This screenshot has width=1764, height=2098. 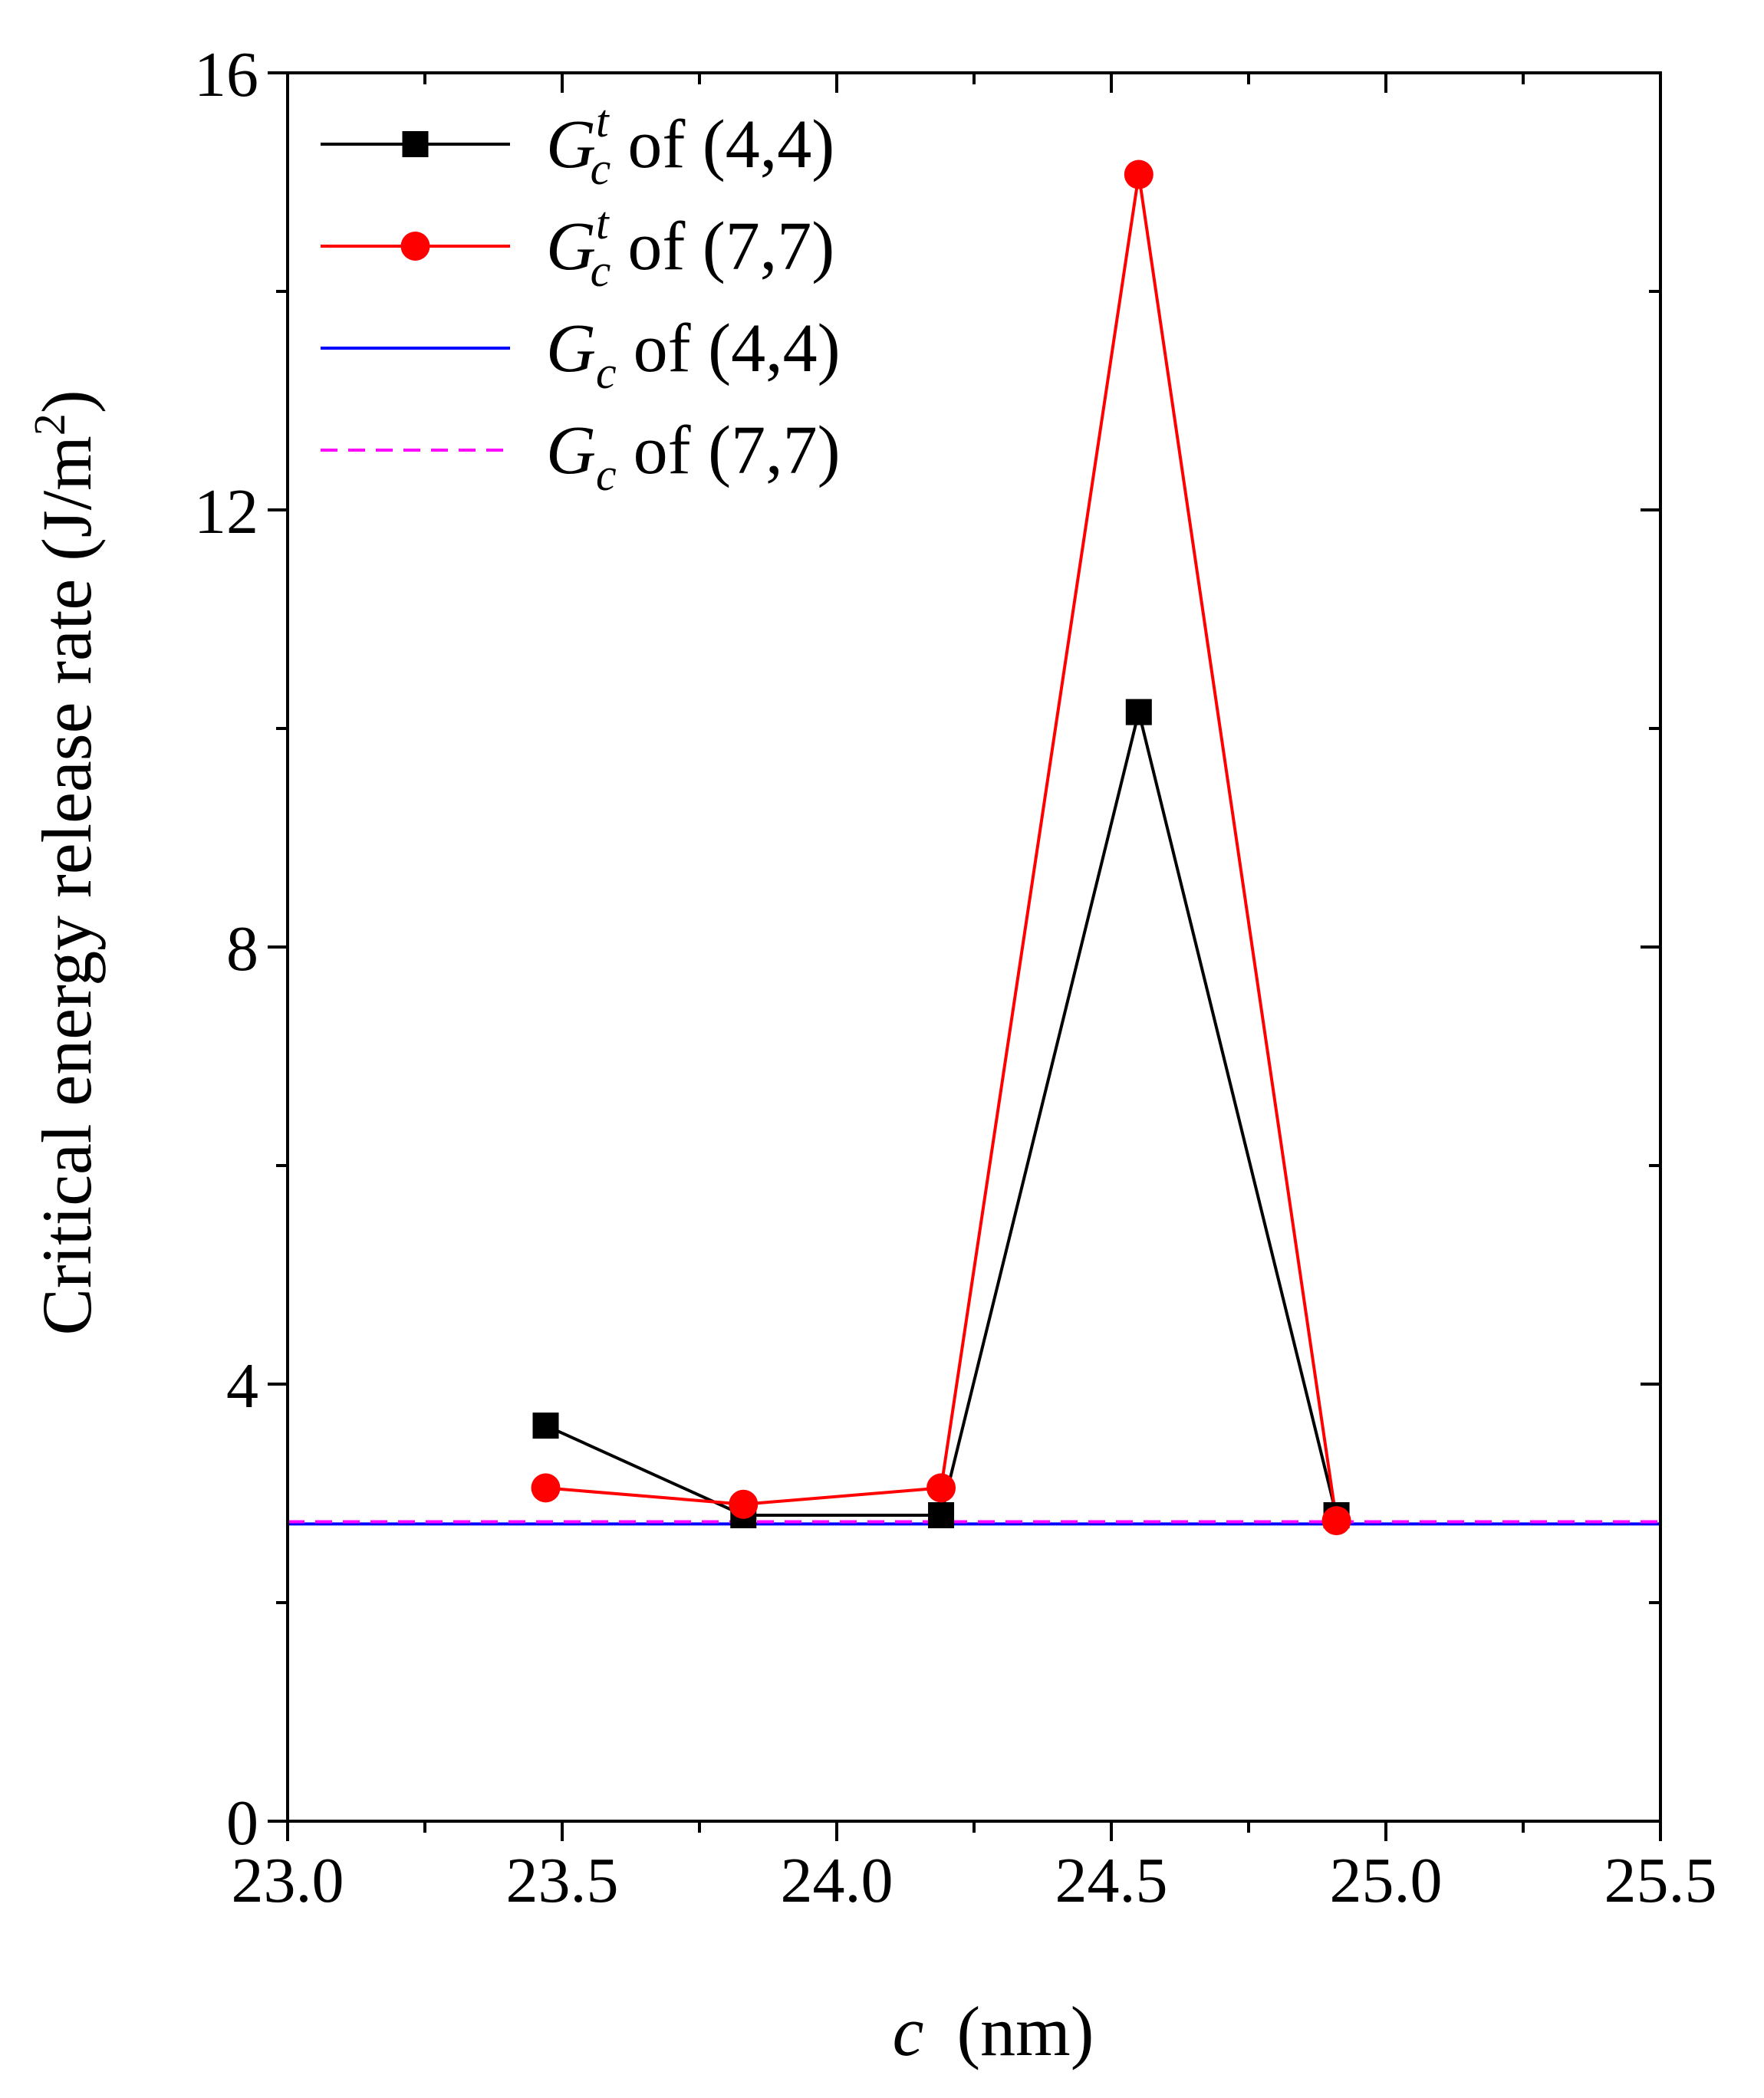 What do you see at coordinates (1111, 1880) in the screenshot?
I see `x-tick-label: 24.5` at bounding box center [1111, 1880].